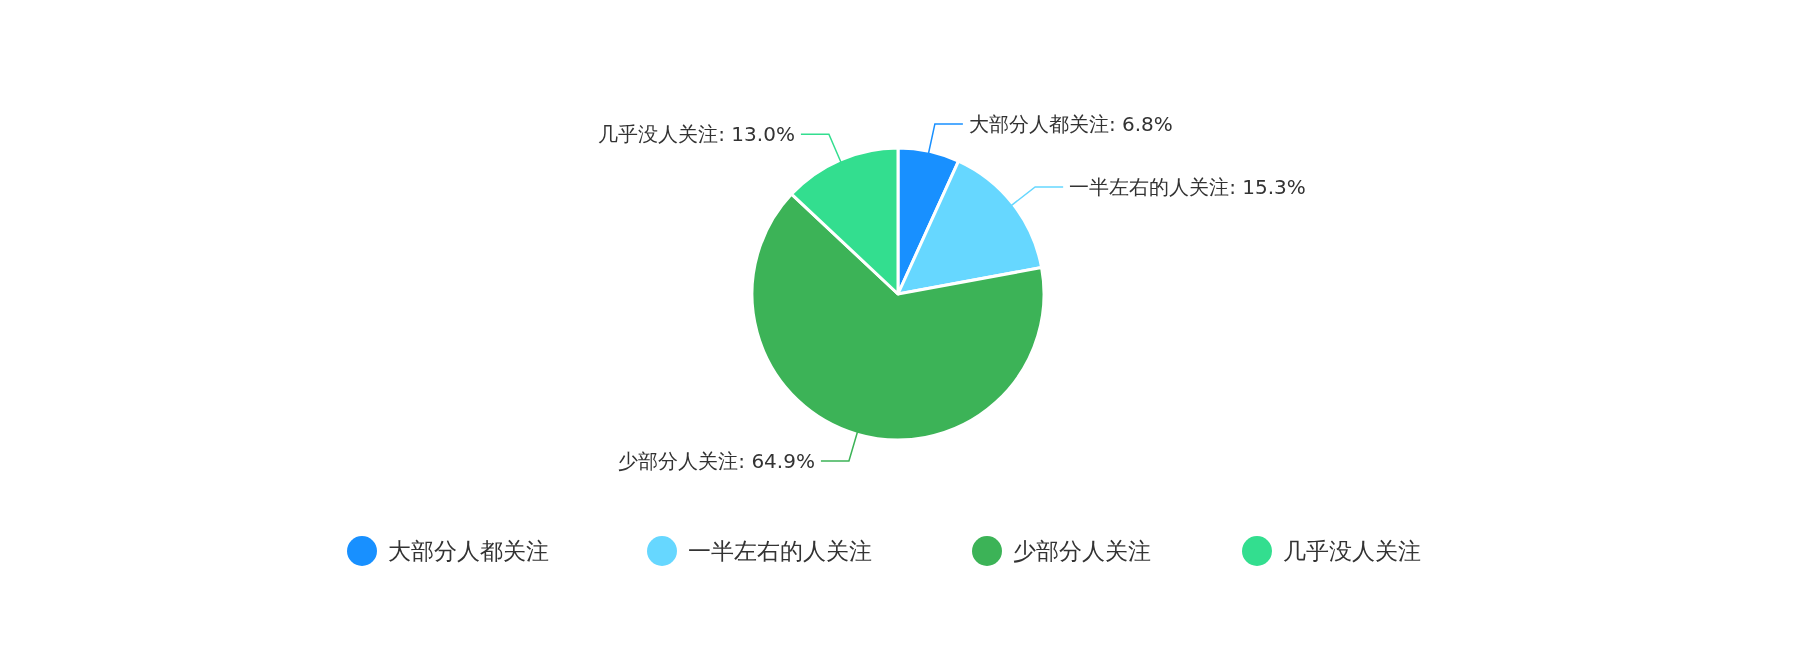 The image size is (1796, 656). Describe the element at coordinates (696, 134) in the screenshot. I see `data-label: 几乎没人关注: 13.0%` at that location.